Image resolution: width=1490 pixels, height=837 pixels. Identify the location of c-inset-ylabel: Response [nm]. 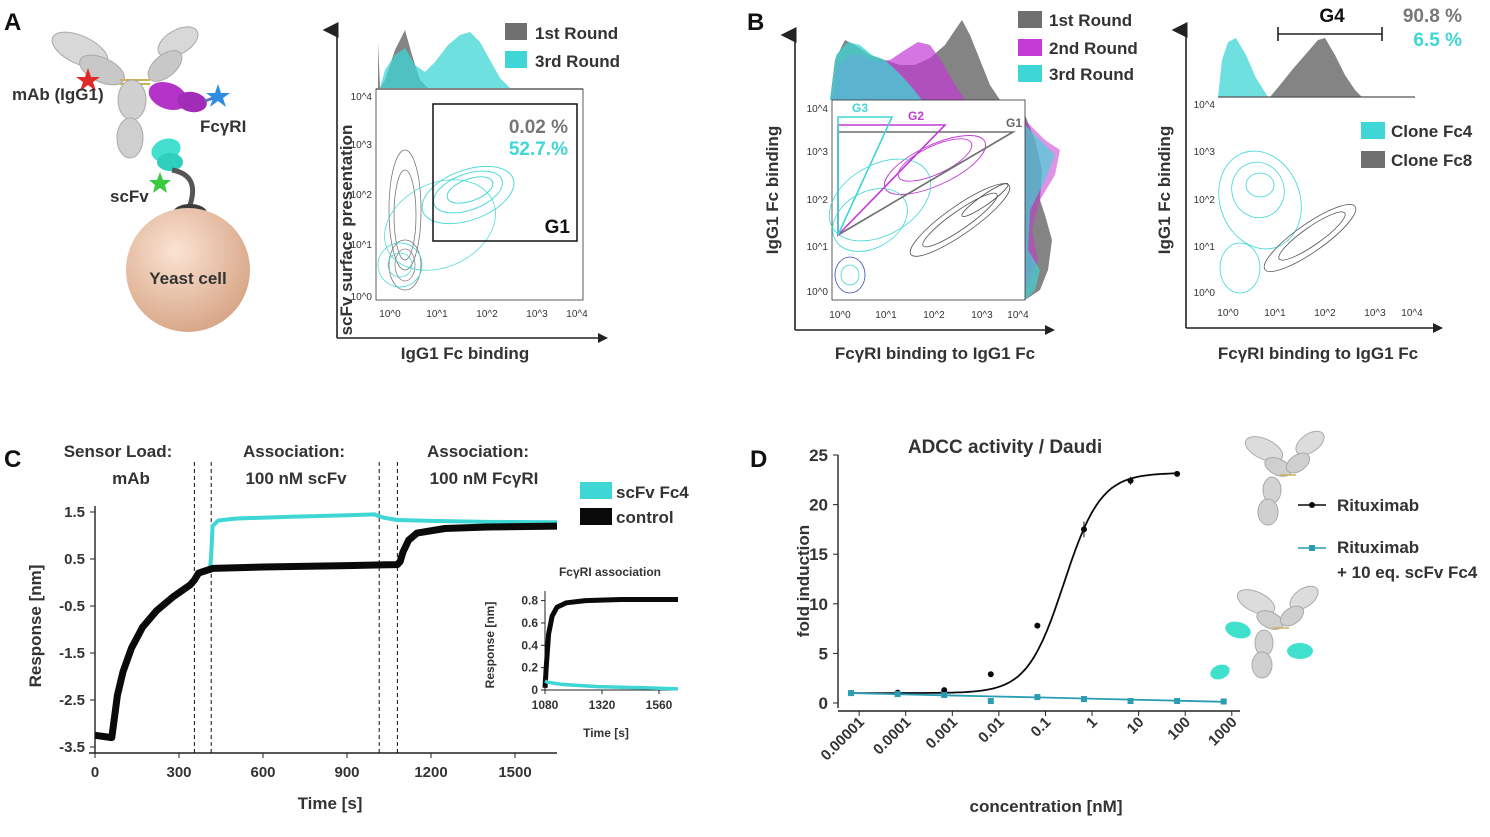
(490, 645).